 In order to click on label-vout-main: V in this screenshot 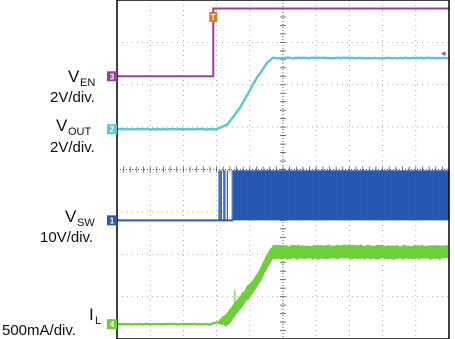, I will do `click(62, 125)`.